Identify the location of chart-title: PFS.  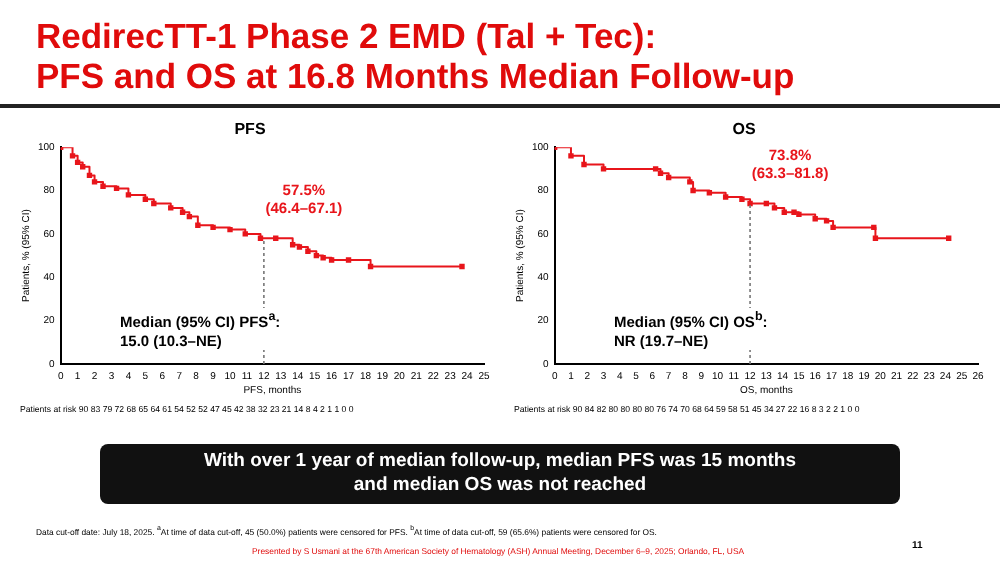
(250, 129).